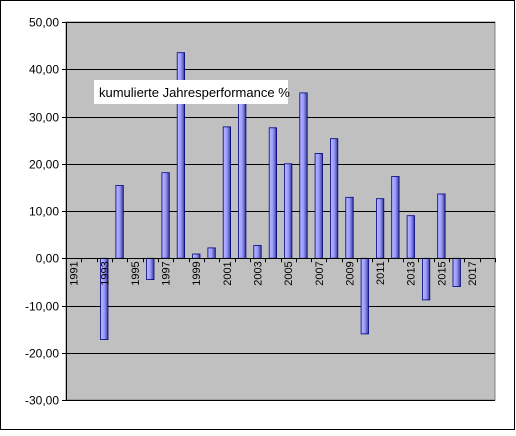  What do you see at coordinates (364, 296) in the screenshot?
I see `bar-2010` at bounding box center [364, 296].